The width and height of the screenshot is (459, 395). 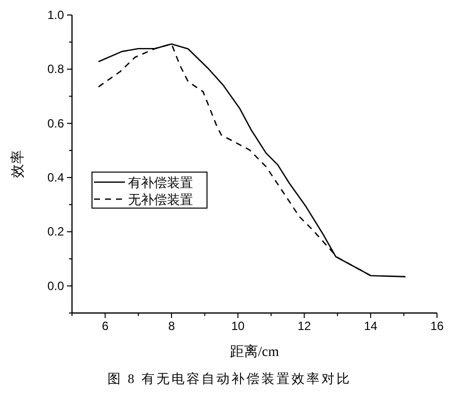 I want to click on x-tick-label: 12, so click(x=305, y=326).